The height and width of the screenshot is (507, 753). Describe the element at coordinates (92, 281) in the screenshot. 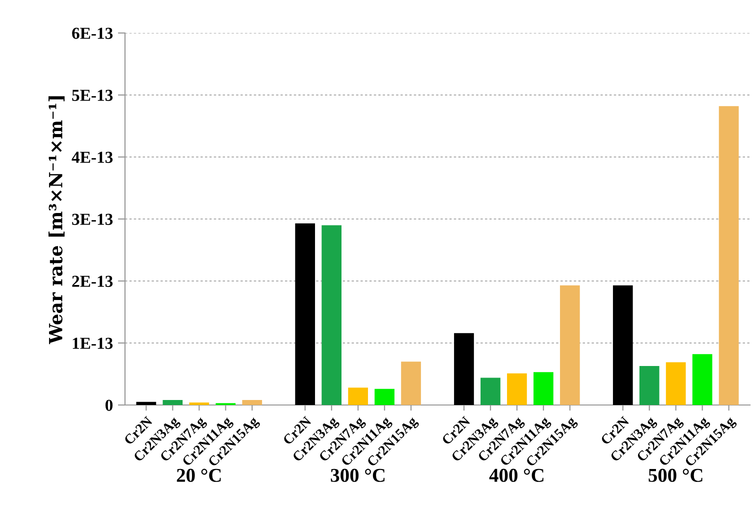

I see `y-tick-label: 2E-13` at that location.